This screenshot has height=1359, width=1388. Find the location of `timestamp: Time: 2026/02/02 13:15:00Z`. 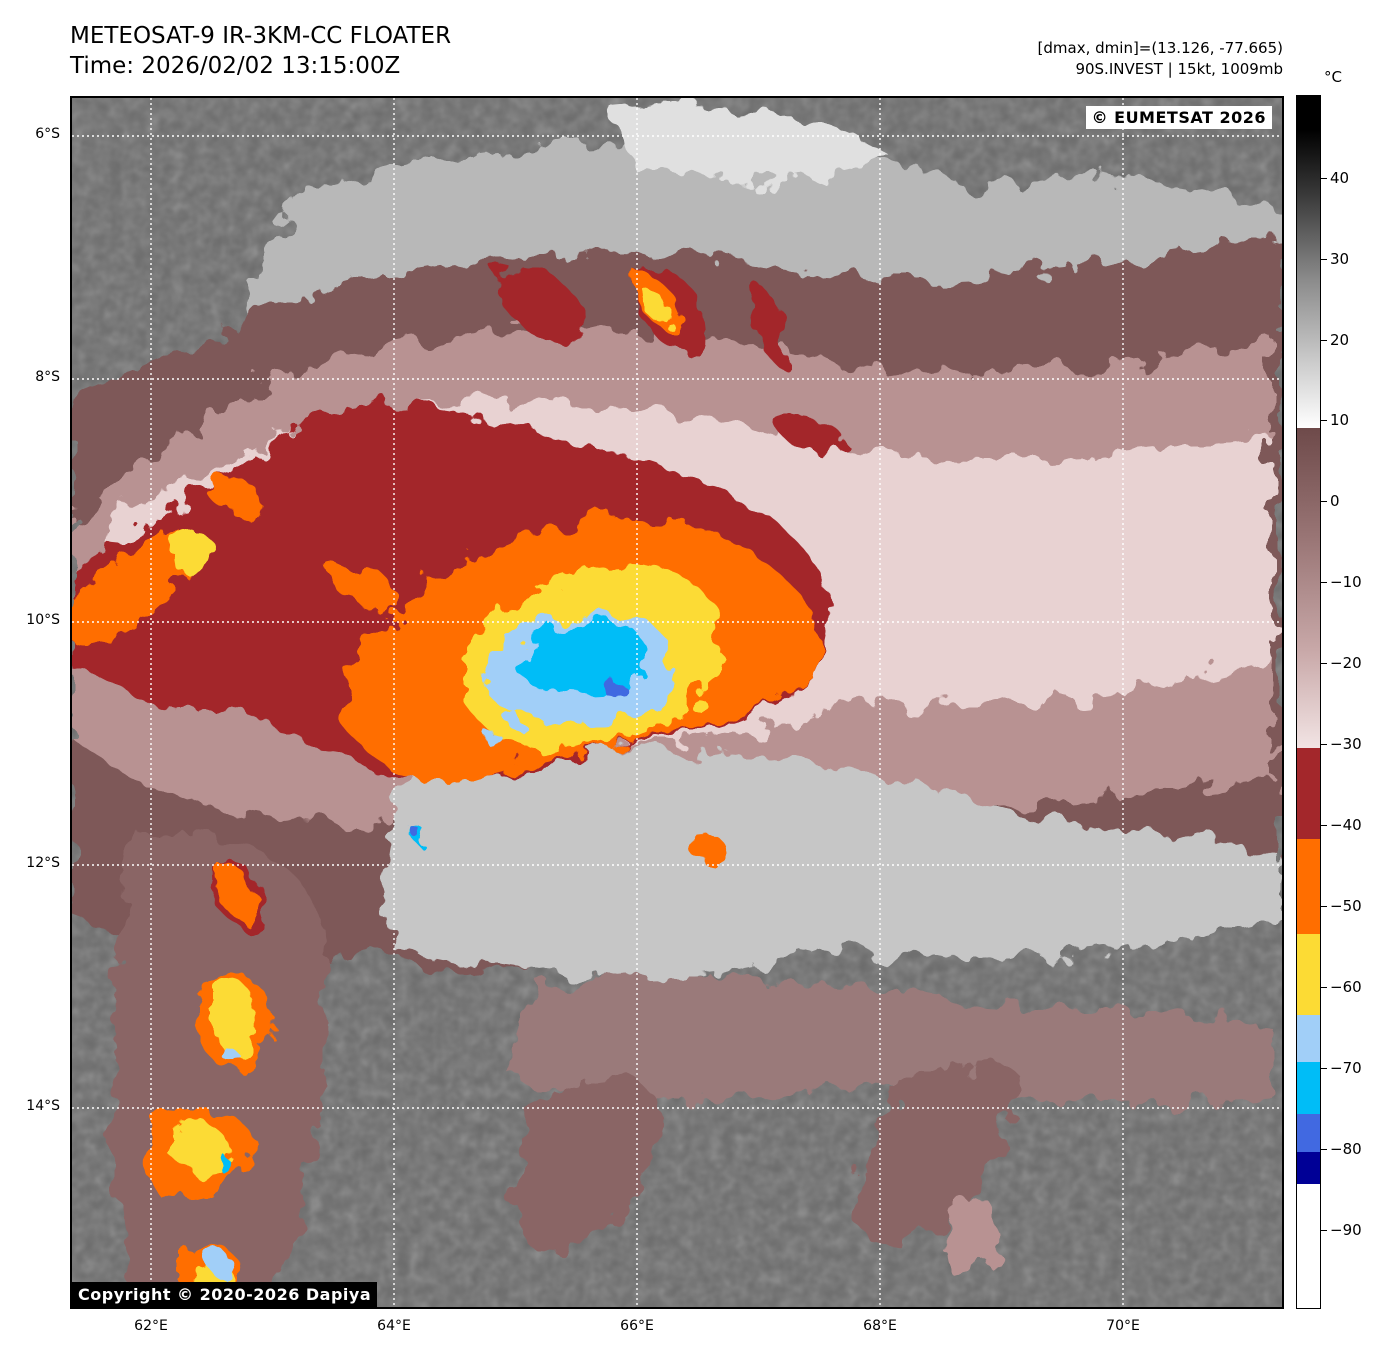

timestamp: Time: 2026/02/02 13:15:00Z is located at coordinates (235, 66).